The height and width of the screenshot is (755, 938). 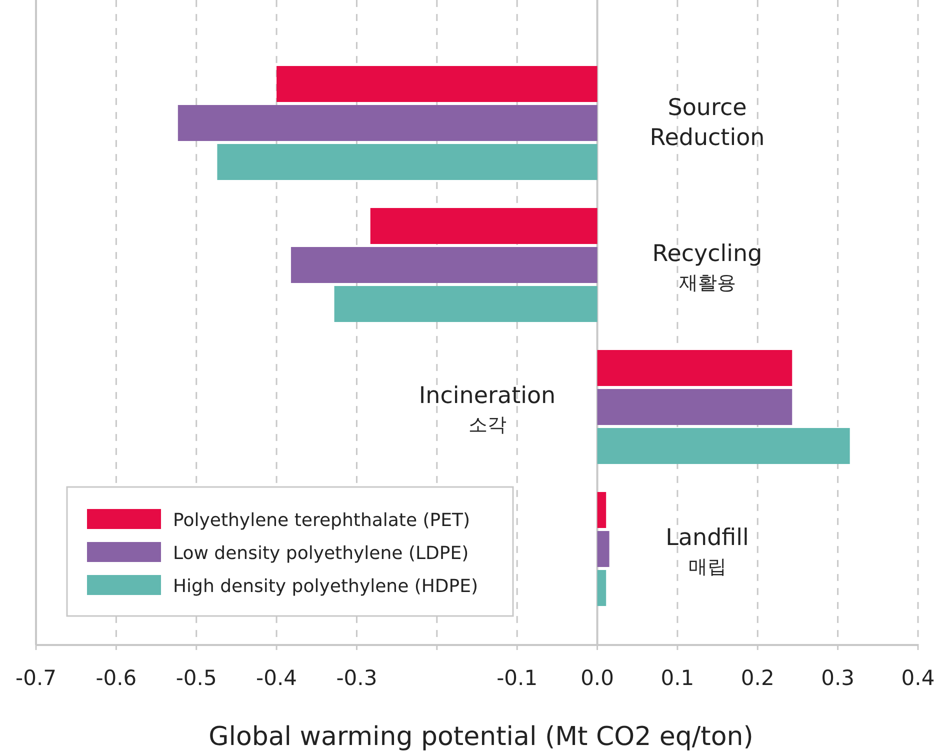 I want to click on x-tick-label: 0.2, so click(x=757, y=678).